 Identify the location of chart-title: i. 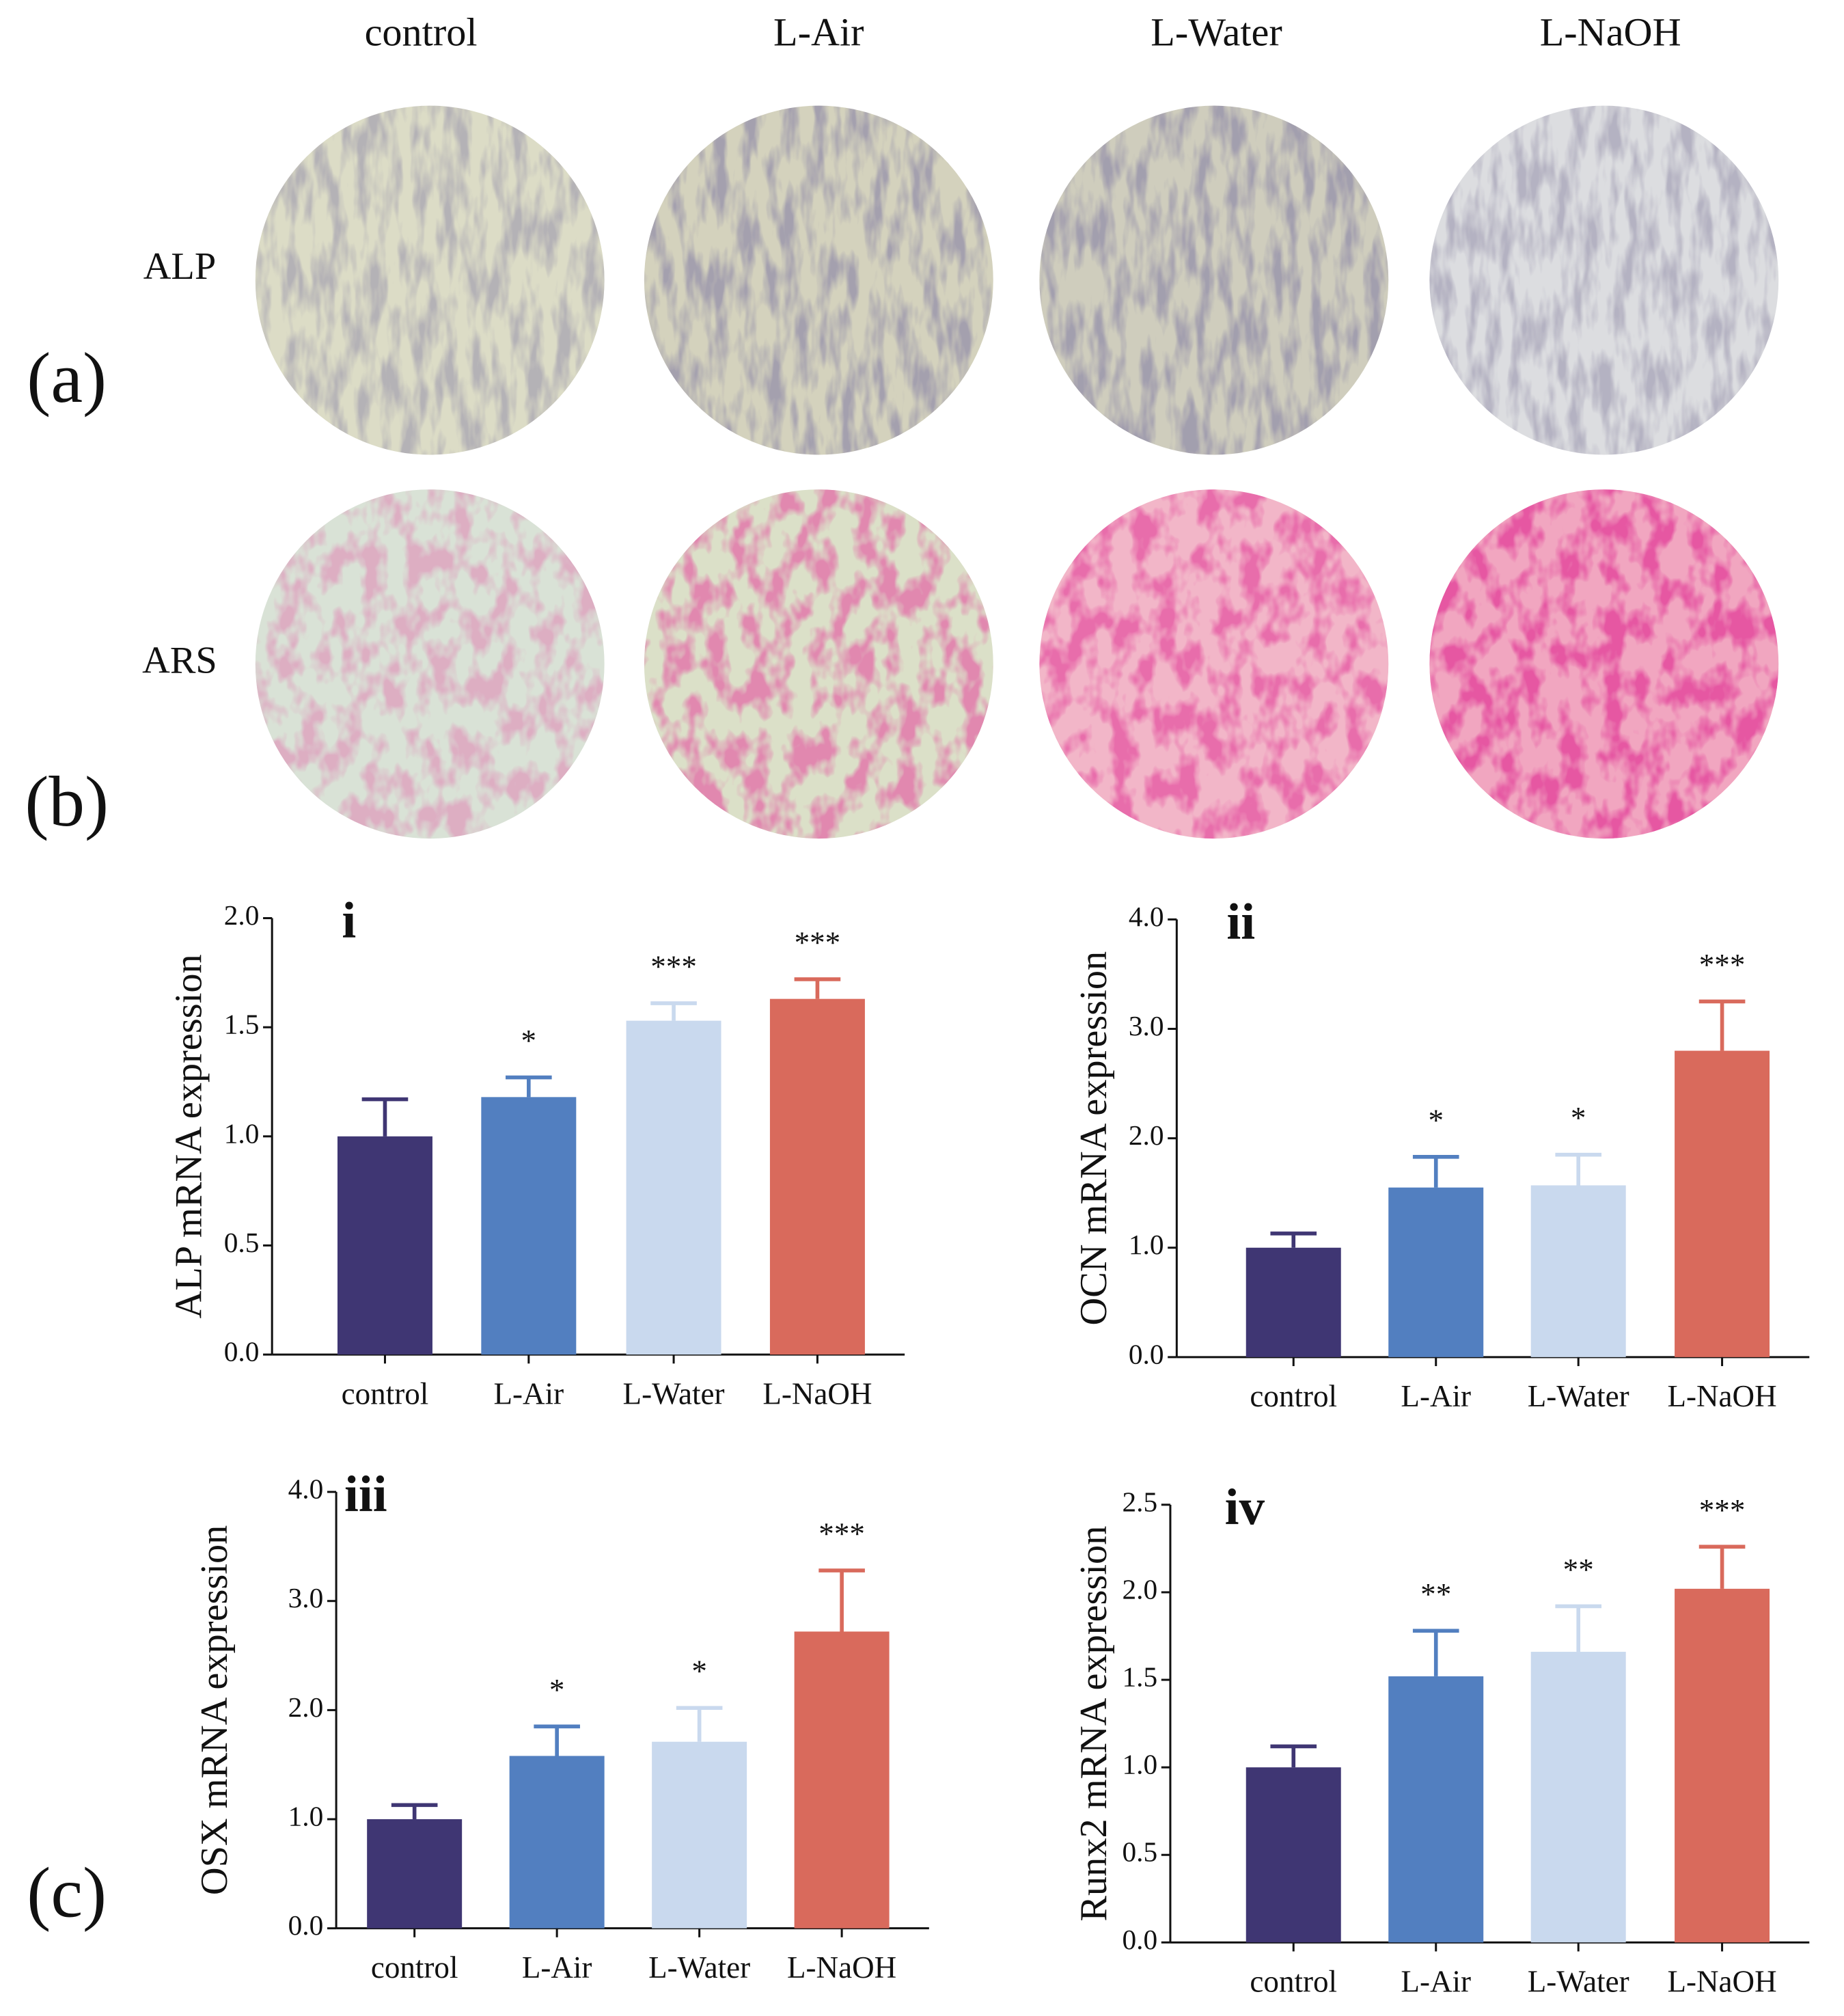
(349, 921).